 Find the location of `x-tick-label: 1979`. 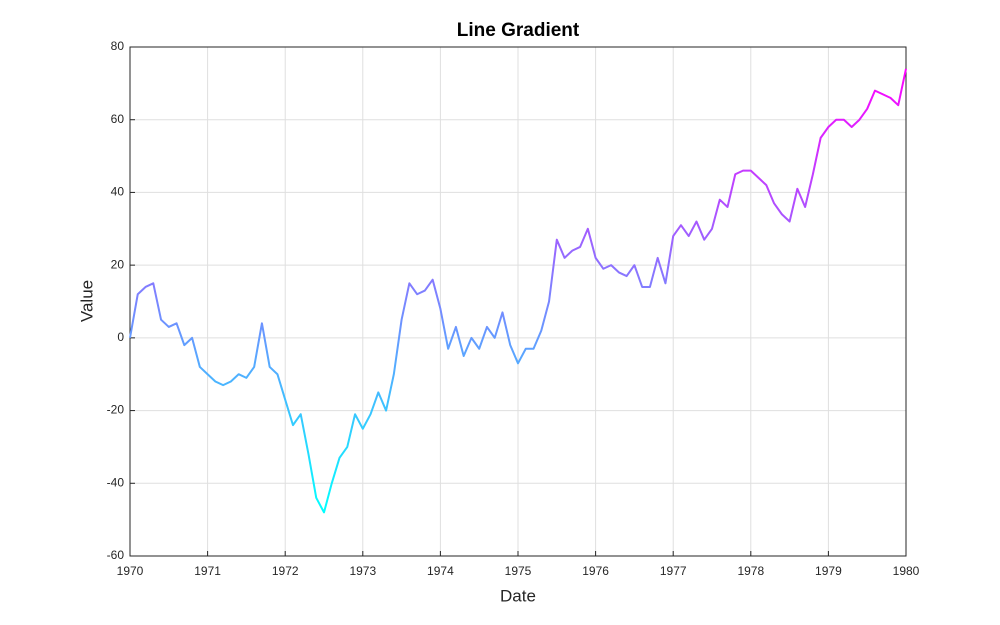

x-tick-label: 1979 is located at coordinates (828, 571).